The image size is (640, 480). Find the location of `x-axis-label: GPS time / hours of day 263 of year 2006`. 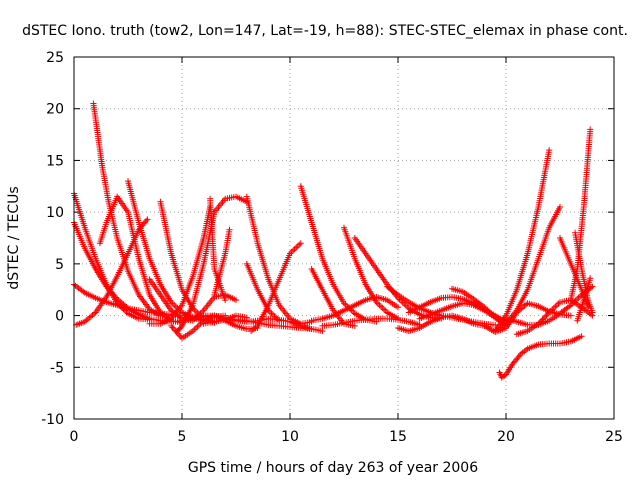

x-axis-label: GPS time / hours of day 263 of year 2006 is located at coordinates (333, 468).